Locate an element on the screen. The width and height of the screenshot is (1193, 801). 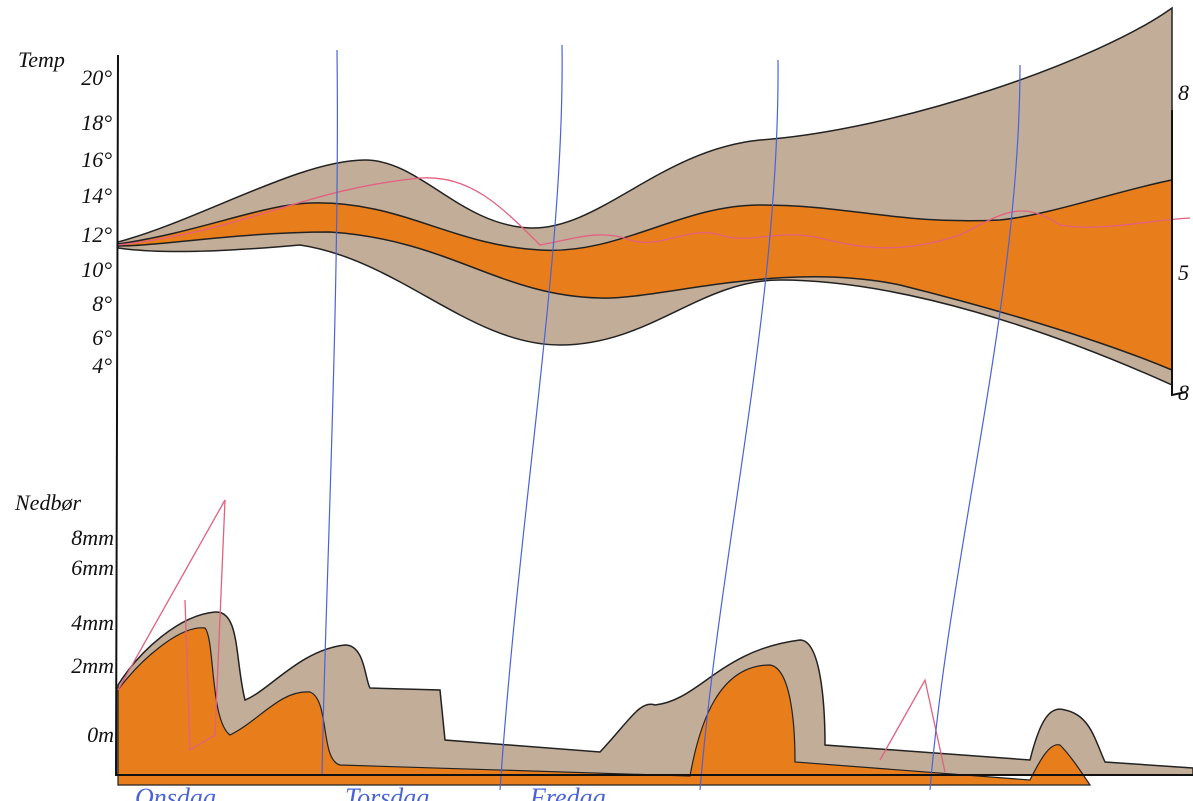
day-label: Torsdag is located at coordinates (387, 792).